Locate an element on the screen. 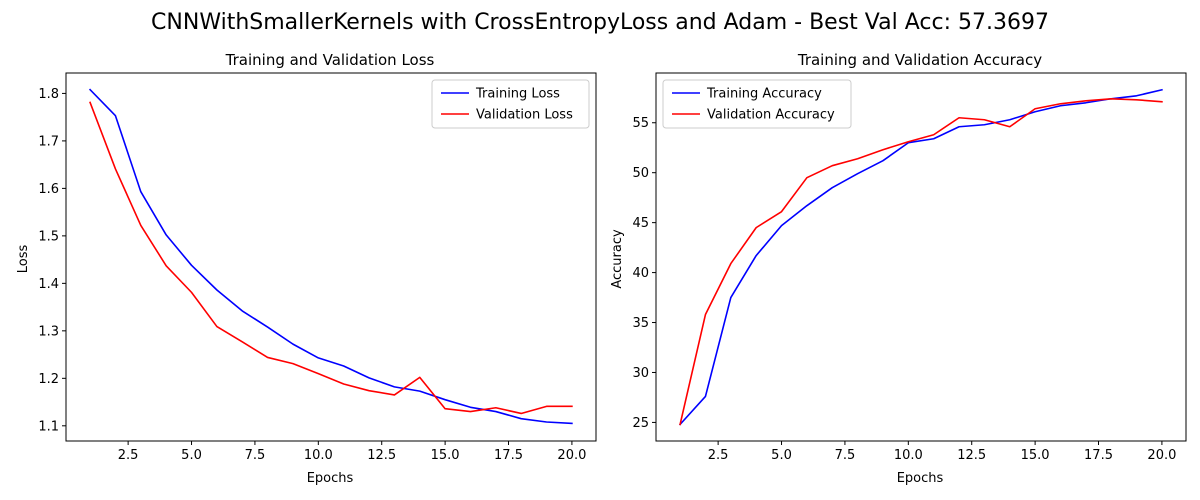 This screenshot has height=500, width=1200. accuracy-xtick-label: 2.5 is located at coordinates (718, 455).